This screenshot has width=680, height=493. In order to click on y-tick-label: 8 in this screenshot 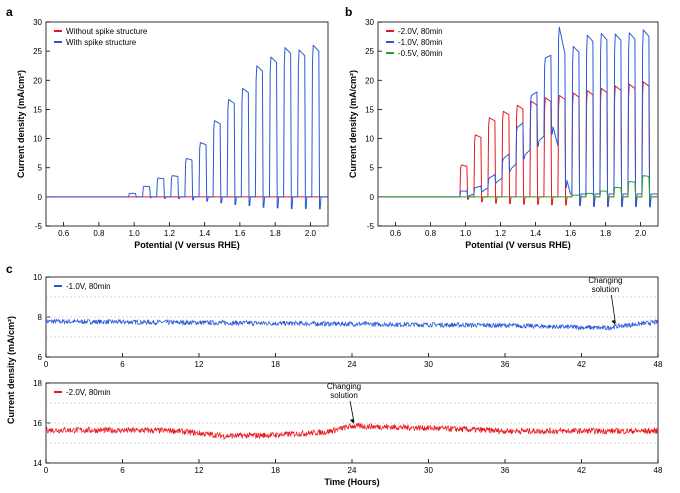, I will do `click(40, 317)`.